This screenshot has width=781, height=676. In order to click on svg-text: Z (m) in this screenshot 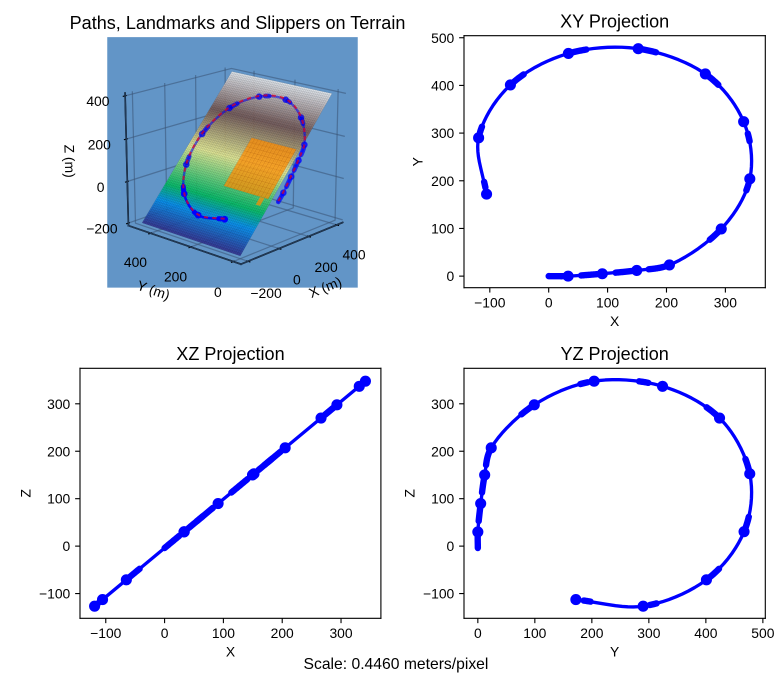, I will do `click(69, 161)`.